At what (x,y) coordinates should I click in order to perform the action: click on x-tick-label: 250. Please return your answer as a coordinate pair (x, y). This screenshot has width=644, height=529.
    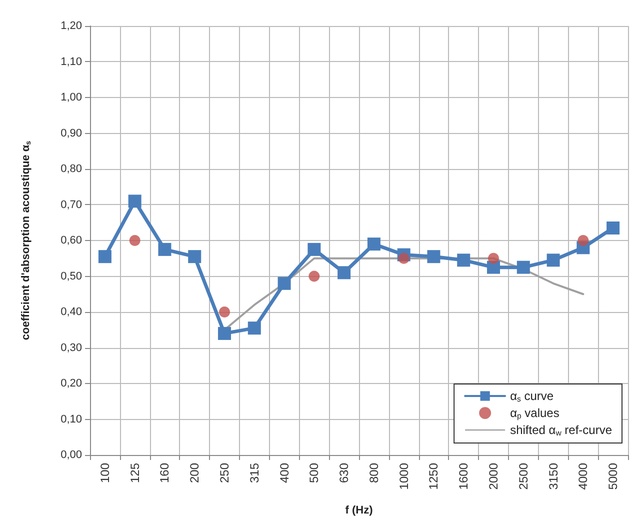
    Looking at the image, I should click on (225, 473).